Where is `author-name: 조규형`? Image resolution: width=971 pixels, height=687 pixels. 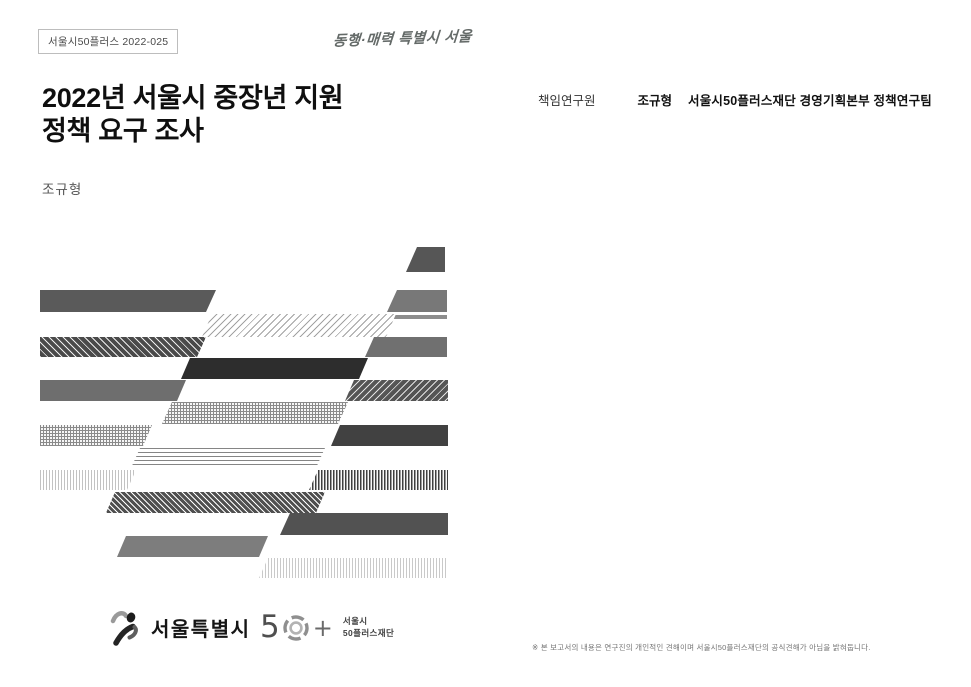 author-name: 조규형 is located at coordinates (62, 189).